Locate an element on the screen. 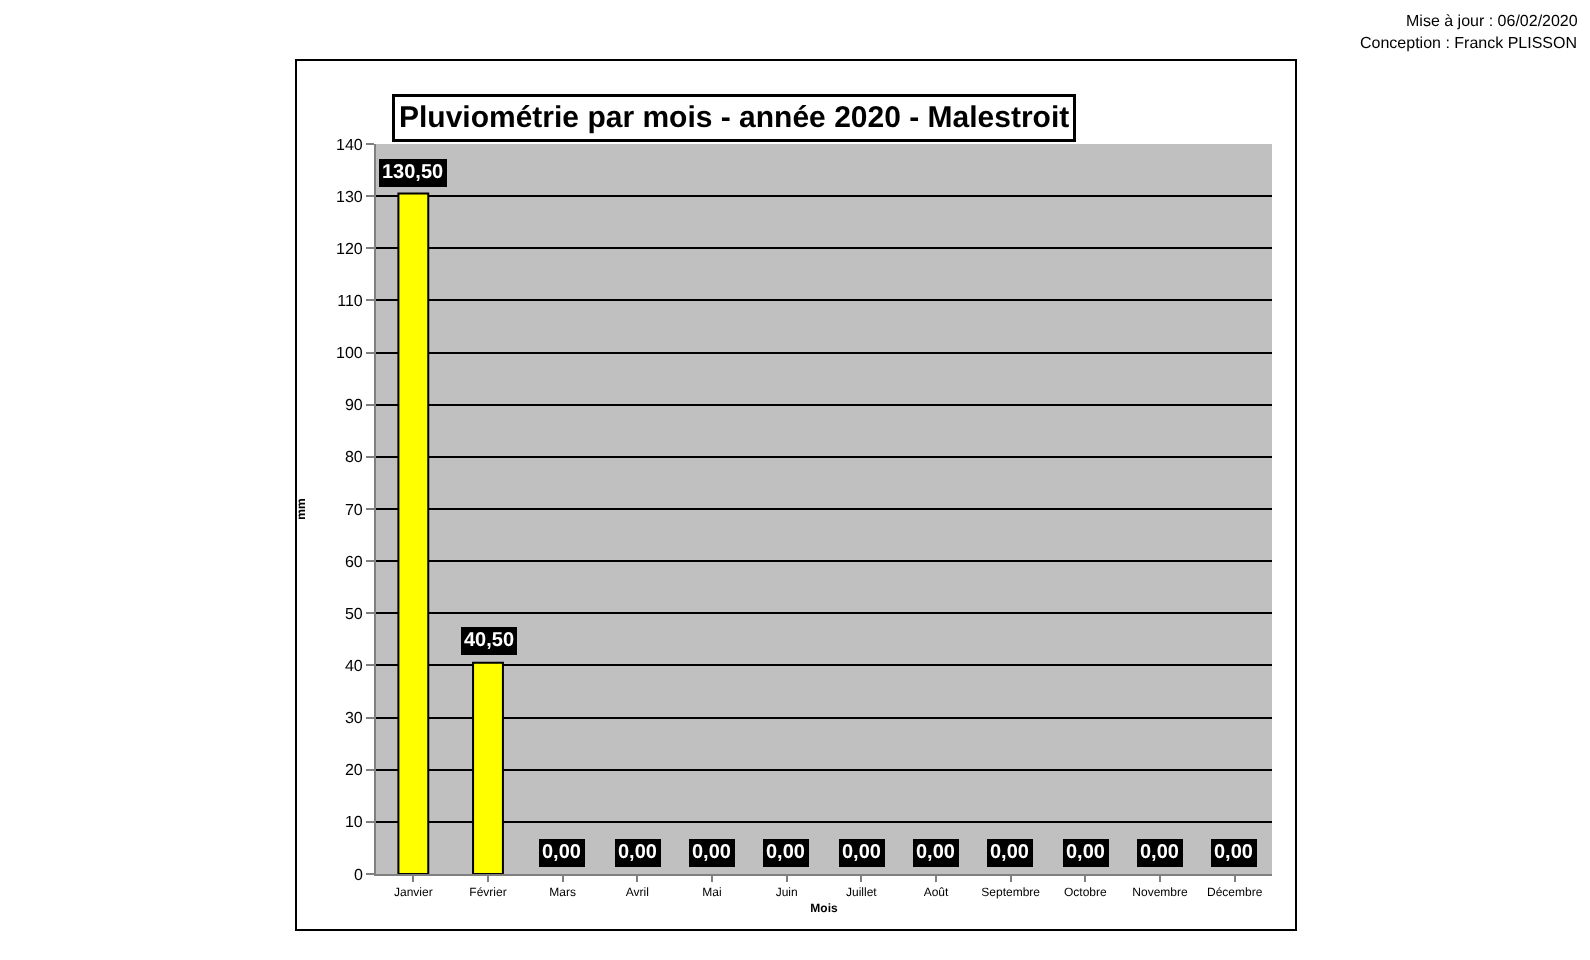 Image resolution: width=1590 pixels, height=960 pixels. y-tick-label: 80 is located at coordinates (354, 457).